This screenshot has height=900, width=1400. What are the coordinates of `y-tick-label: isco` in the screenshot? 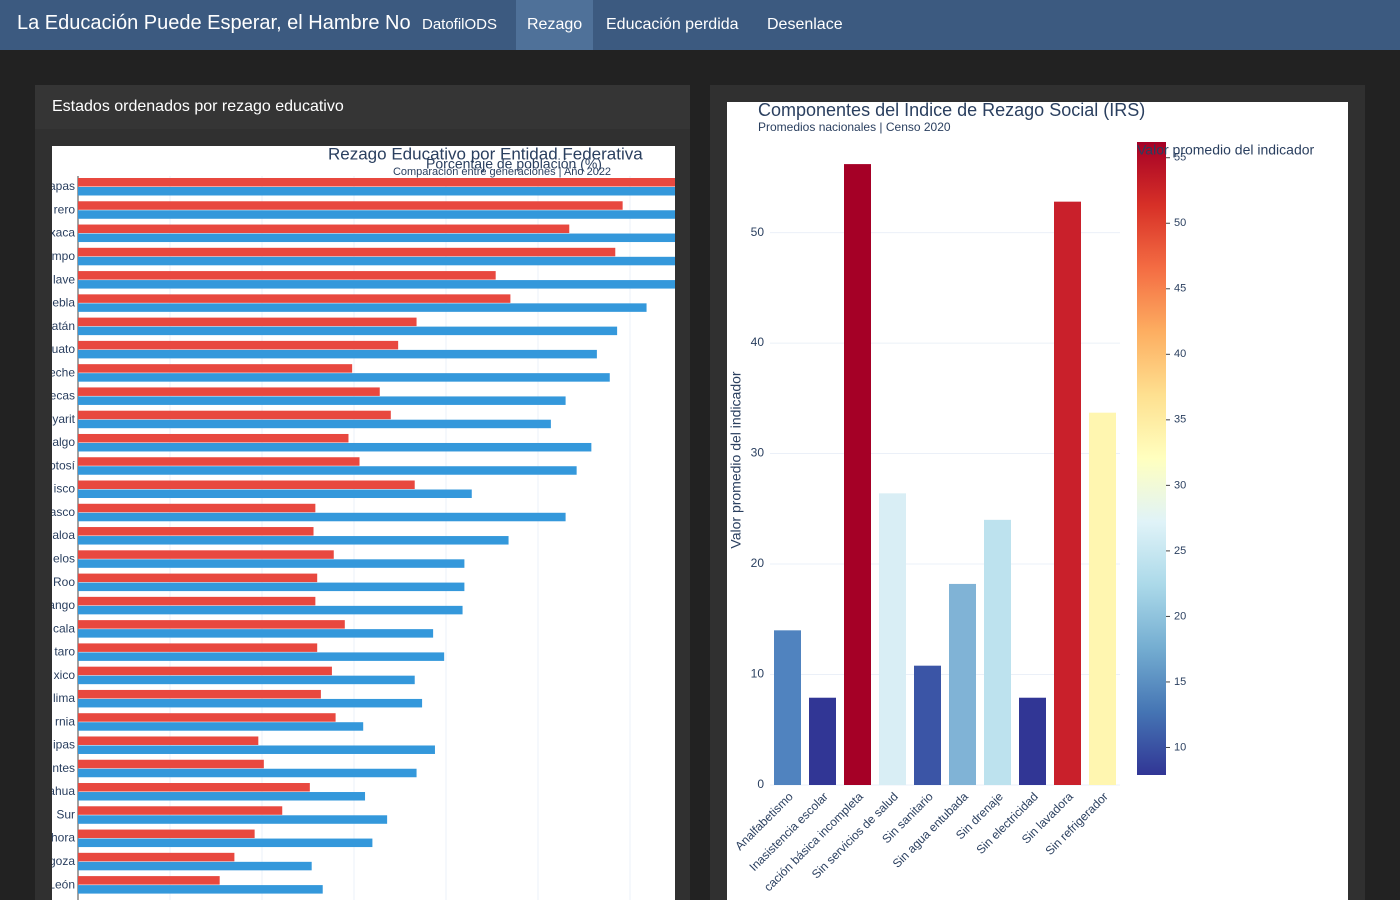 It's located at (65, 489).